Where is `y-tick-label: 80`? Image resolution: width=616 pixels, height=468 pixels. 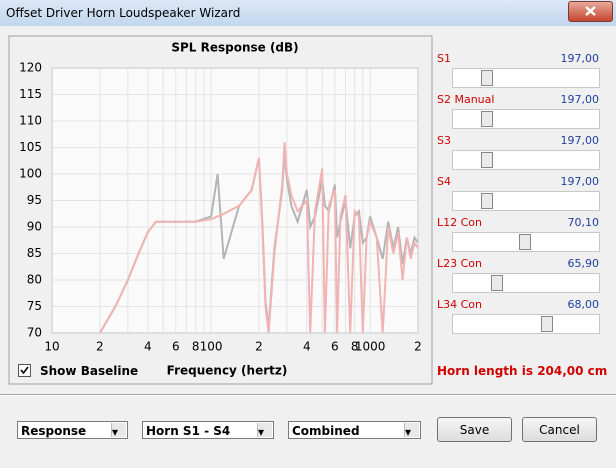 y-tick-label: 80 is located at coordinates (34, 280).